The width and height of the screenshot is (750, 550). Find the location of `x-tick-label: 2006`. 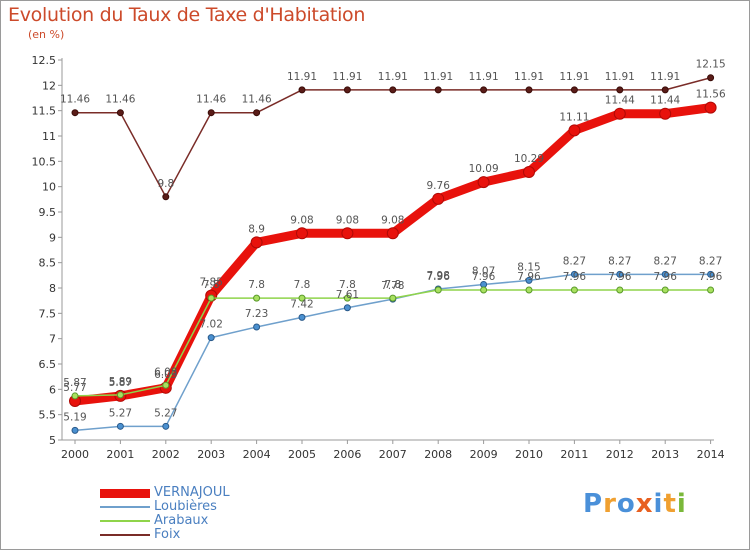

x-tick-label: 2006 is located at coordinates (347, 454).